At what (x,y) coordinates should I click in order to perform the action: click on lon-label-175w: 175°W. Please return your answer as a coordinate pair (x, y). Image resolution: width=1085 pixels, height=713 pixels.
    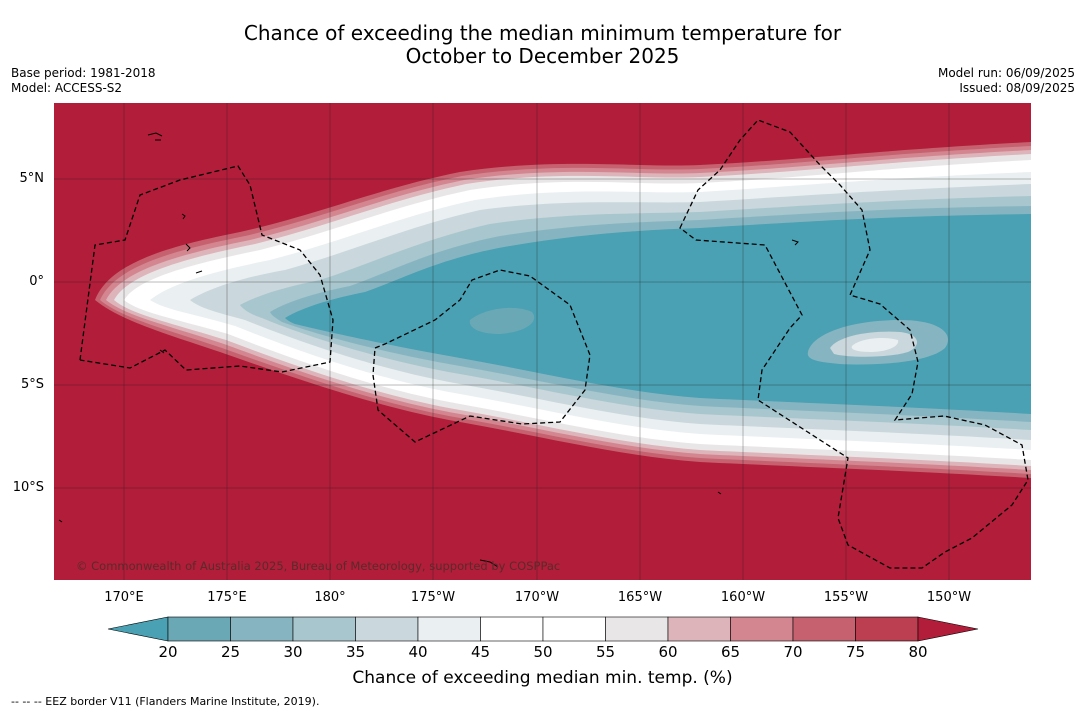
    Looking at the image, I should click on (433, 597).